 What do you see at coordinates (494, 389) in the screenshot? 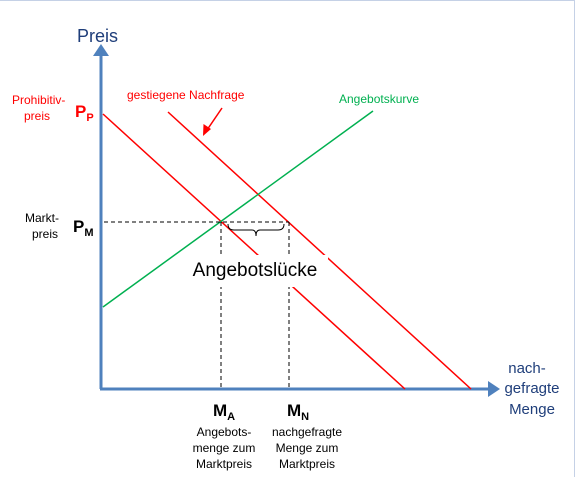
I see `x-axis-arrow` at bounding box center [494, 389].